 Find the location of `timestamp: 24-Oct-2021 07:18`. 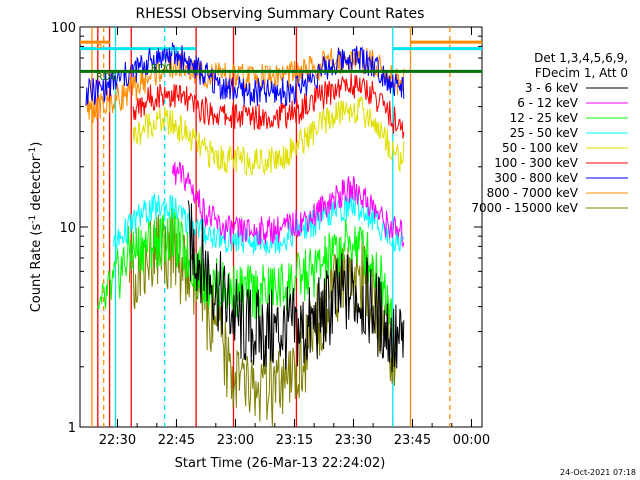

timestamp: 24-Oct-2021 07:18 is located at coordinates (598, 472).